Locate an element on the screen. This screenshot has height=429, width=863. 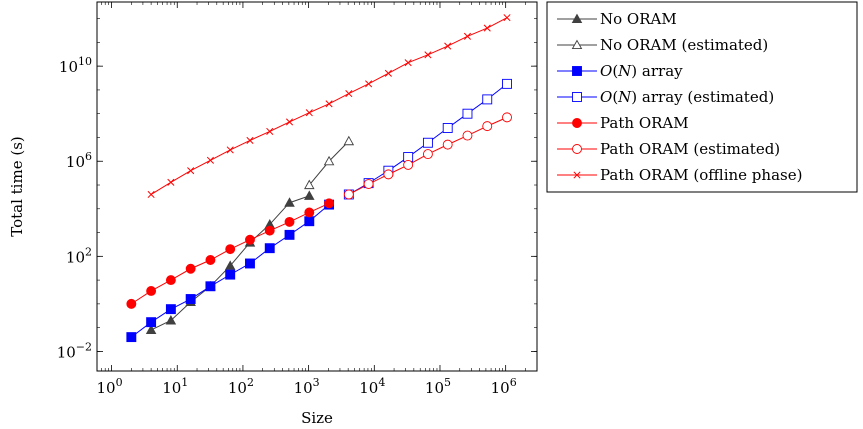
legend-label: No ORAM (estimated) is located at coordinates (684, 45).